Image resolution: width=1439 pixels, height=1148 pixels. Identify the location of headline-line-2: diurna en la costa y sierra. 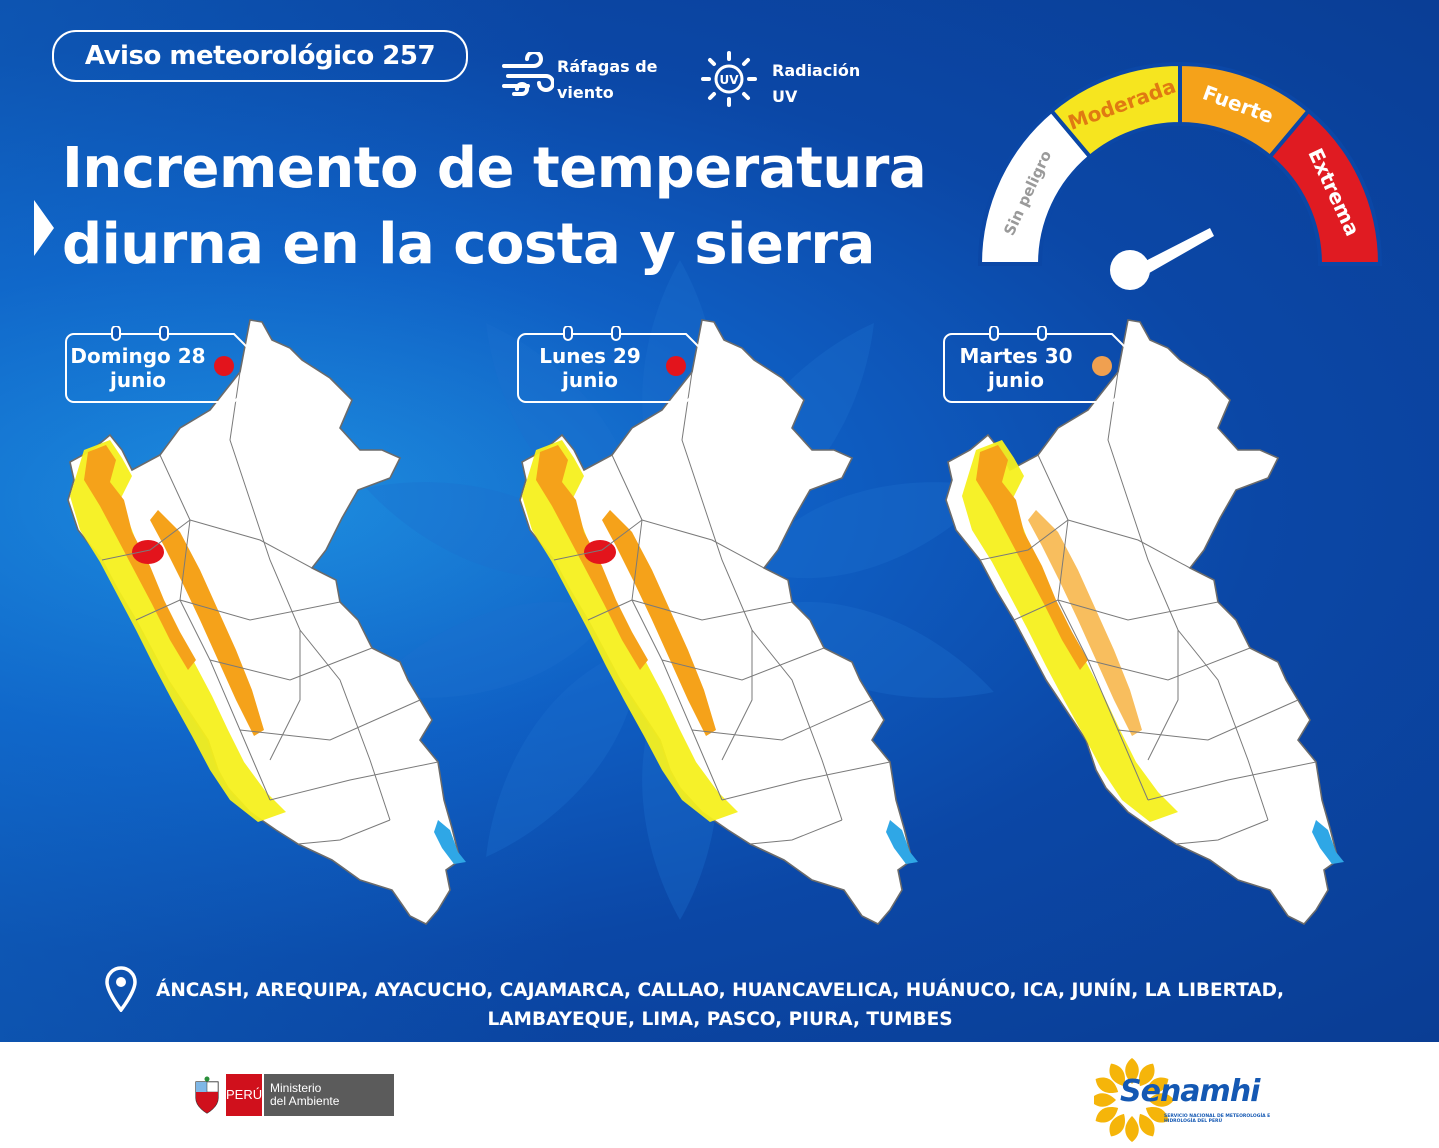
(468, 244).